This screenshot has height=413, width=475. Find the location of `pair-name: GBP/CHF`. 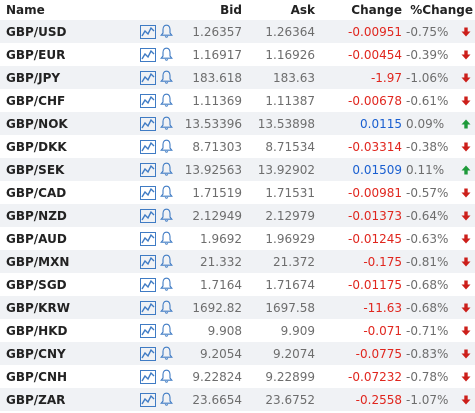

pair-name: GBP/CHF is located at coordinates (36, 100).